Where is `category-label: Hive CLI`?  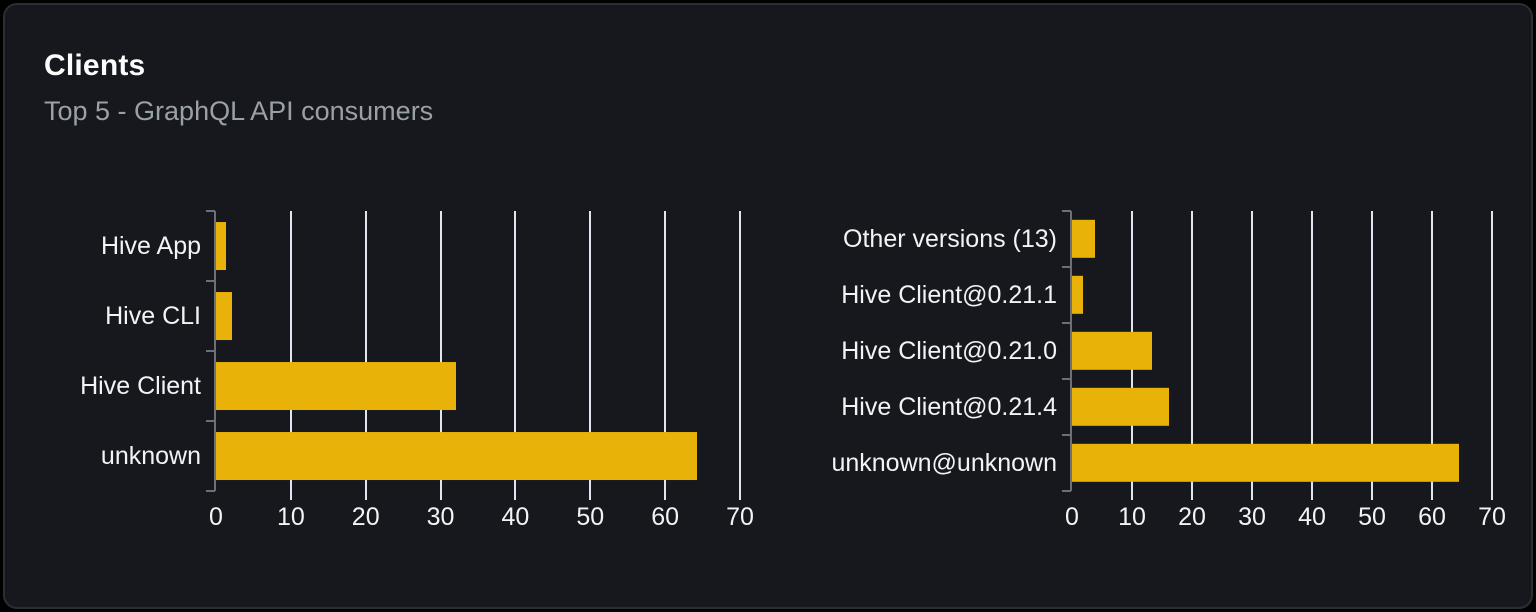
category-label: Hive CLI is located at coordinates (153, 315).